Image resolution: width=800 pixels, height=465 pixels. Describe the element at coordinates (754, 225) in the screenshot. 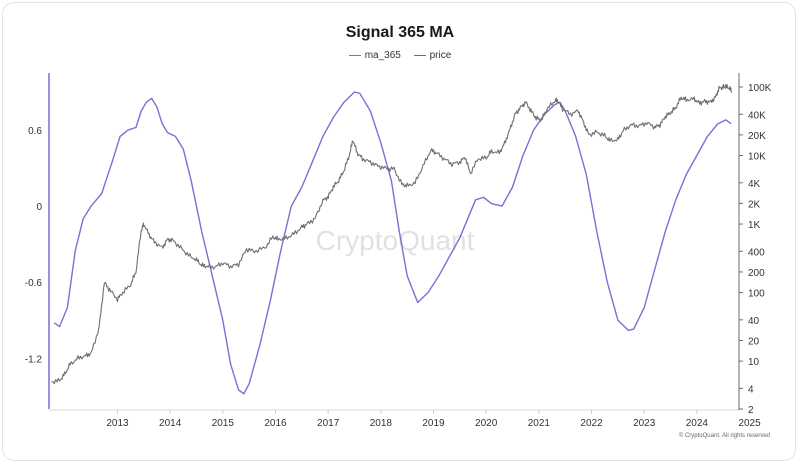

I see `right-tick-label: 1K` at that location.